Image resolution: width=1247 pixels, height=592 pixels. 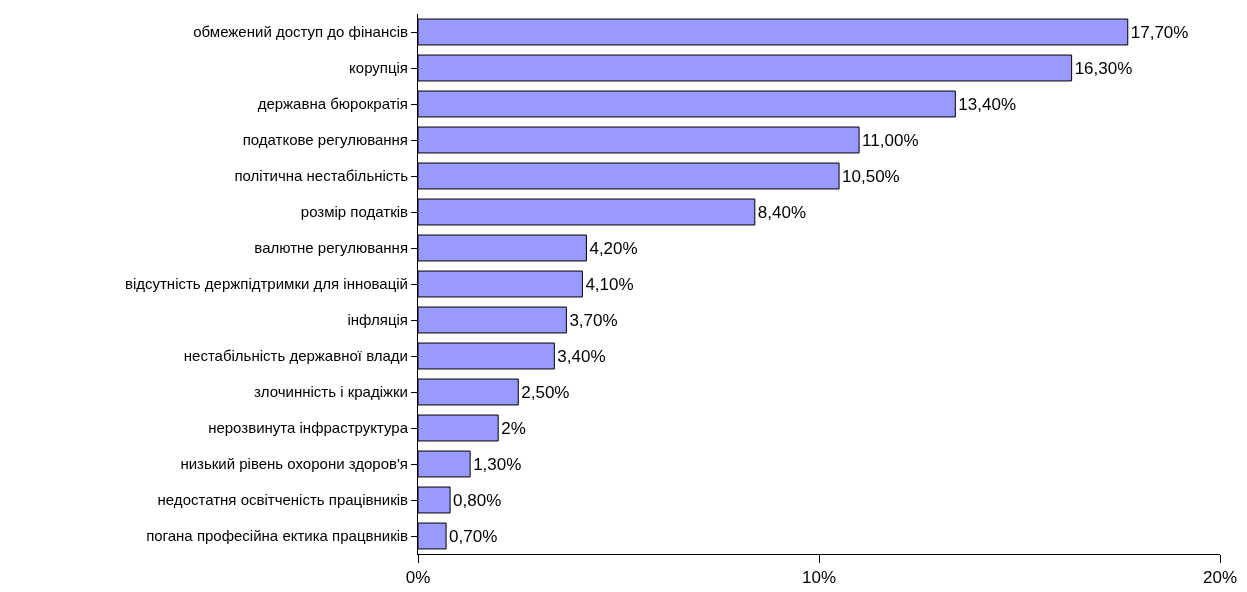 What do you see at coordinates (321, 176) in the screenshot?
I see `y-tick-label: політична нестабільність` at bounding box center [321, 176].